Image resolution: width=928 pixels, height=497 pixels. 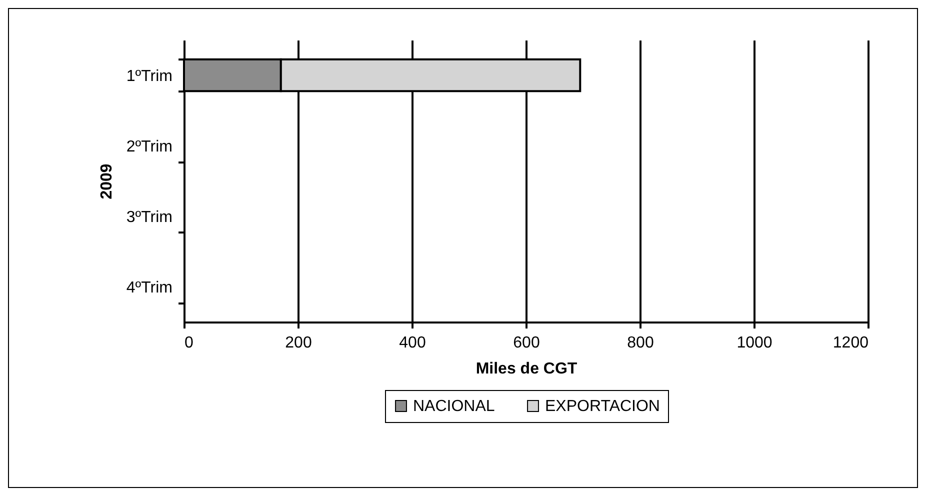 What do you see at coordinates (754, 343) in the screenshot?
I see `x-tick-label: 1000` at bounding box center [754, 343].